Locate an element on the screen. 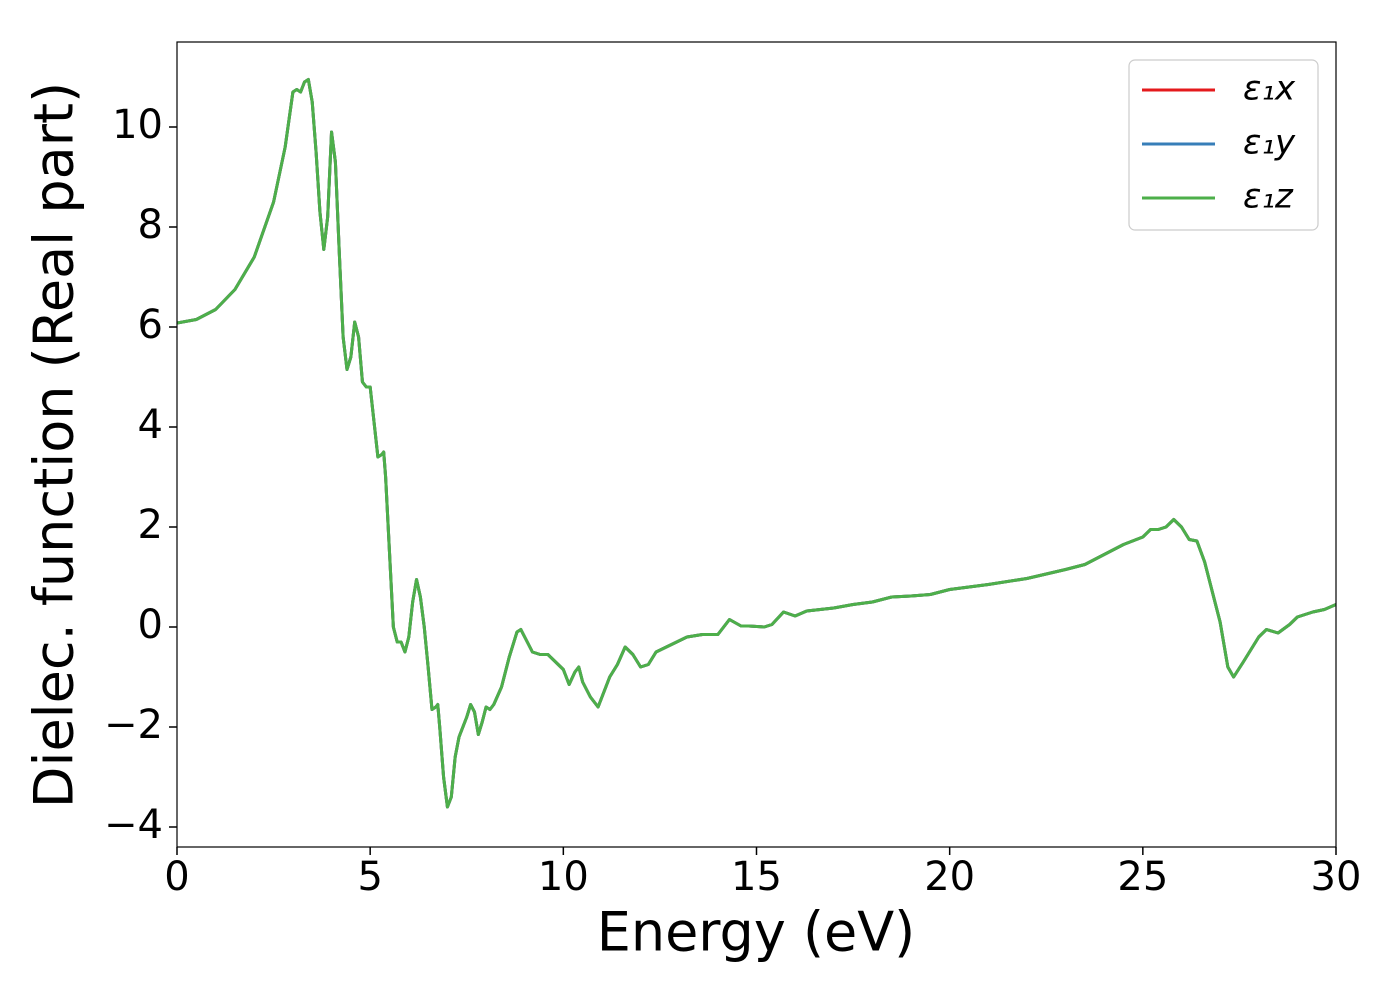  y-tick-label: −4 is located at coordinates (133, 825).